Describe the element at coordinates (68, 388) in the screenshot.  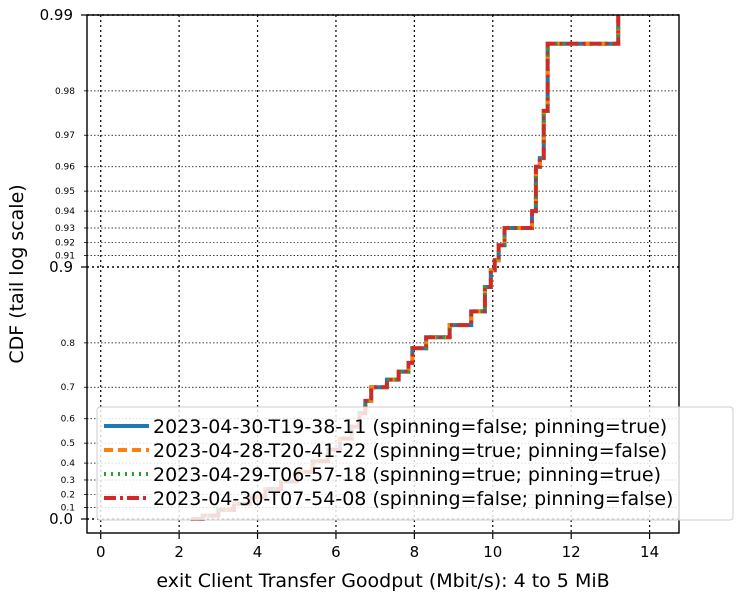
I see `y-minor-tick-label: 0.7` at that location.